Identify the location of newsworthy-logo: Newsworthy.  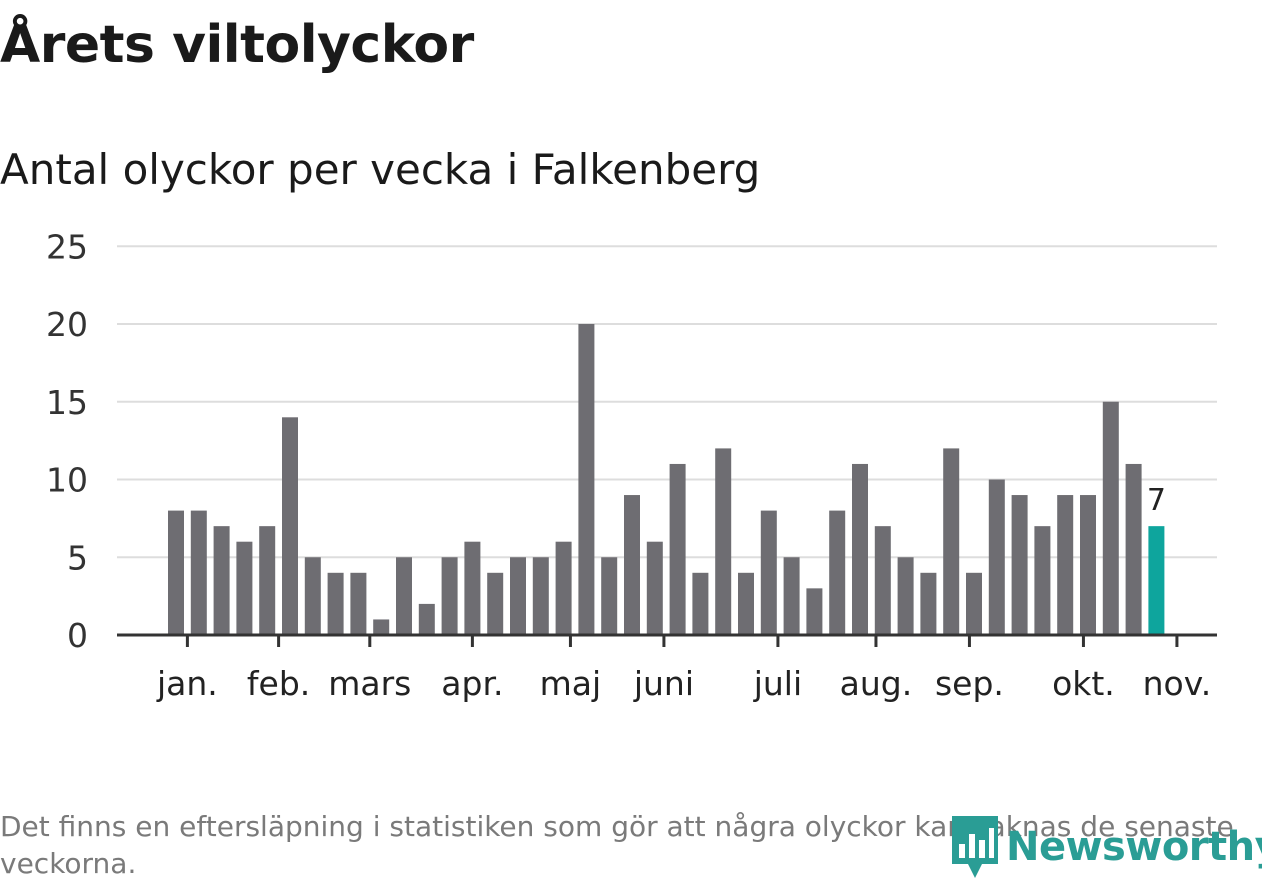
(1106, 847).